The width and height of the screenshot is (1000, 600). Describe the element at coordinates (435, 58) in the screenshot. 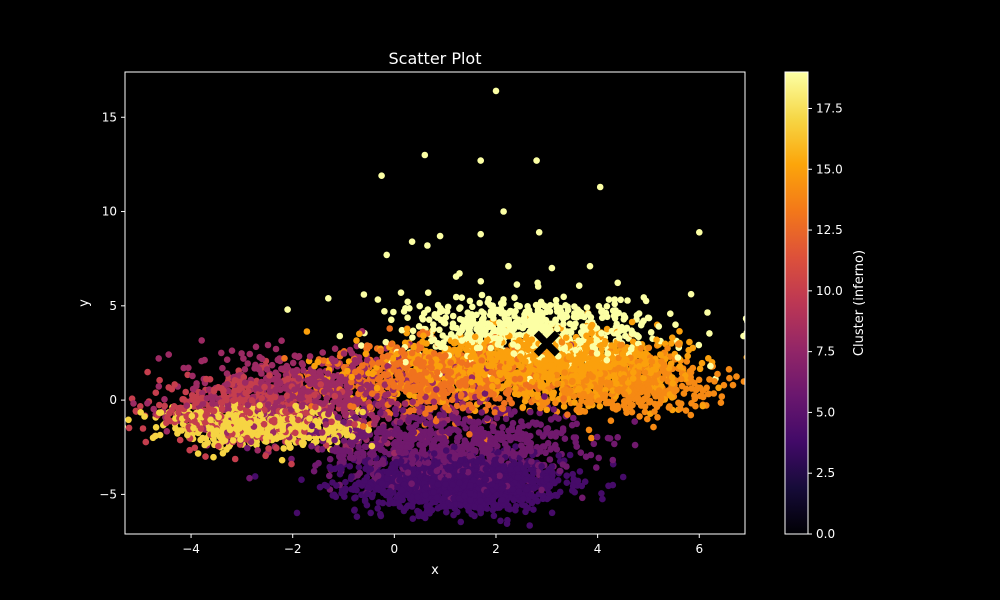

I see `chart-title: Scatter Plot` at that location.